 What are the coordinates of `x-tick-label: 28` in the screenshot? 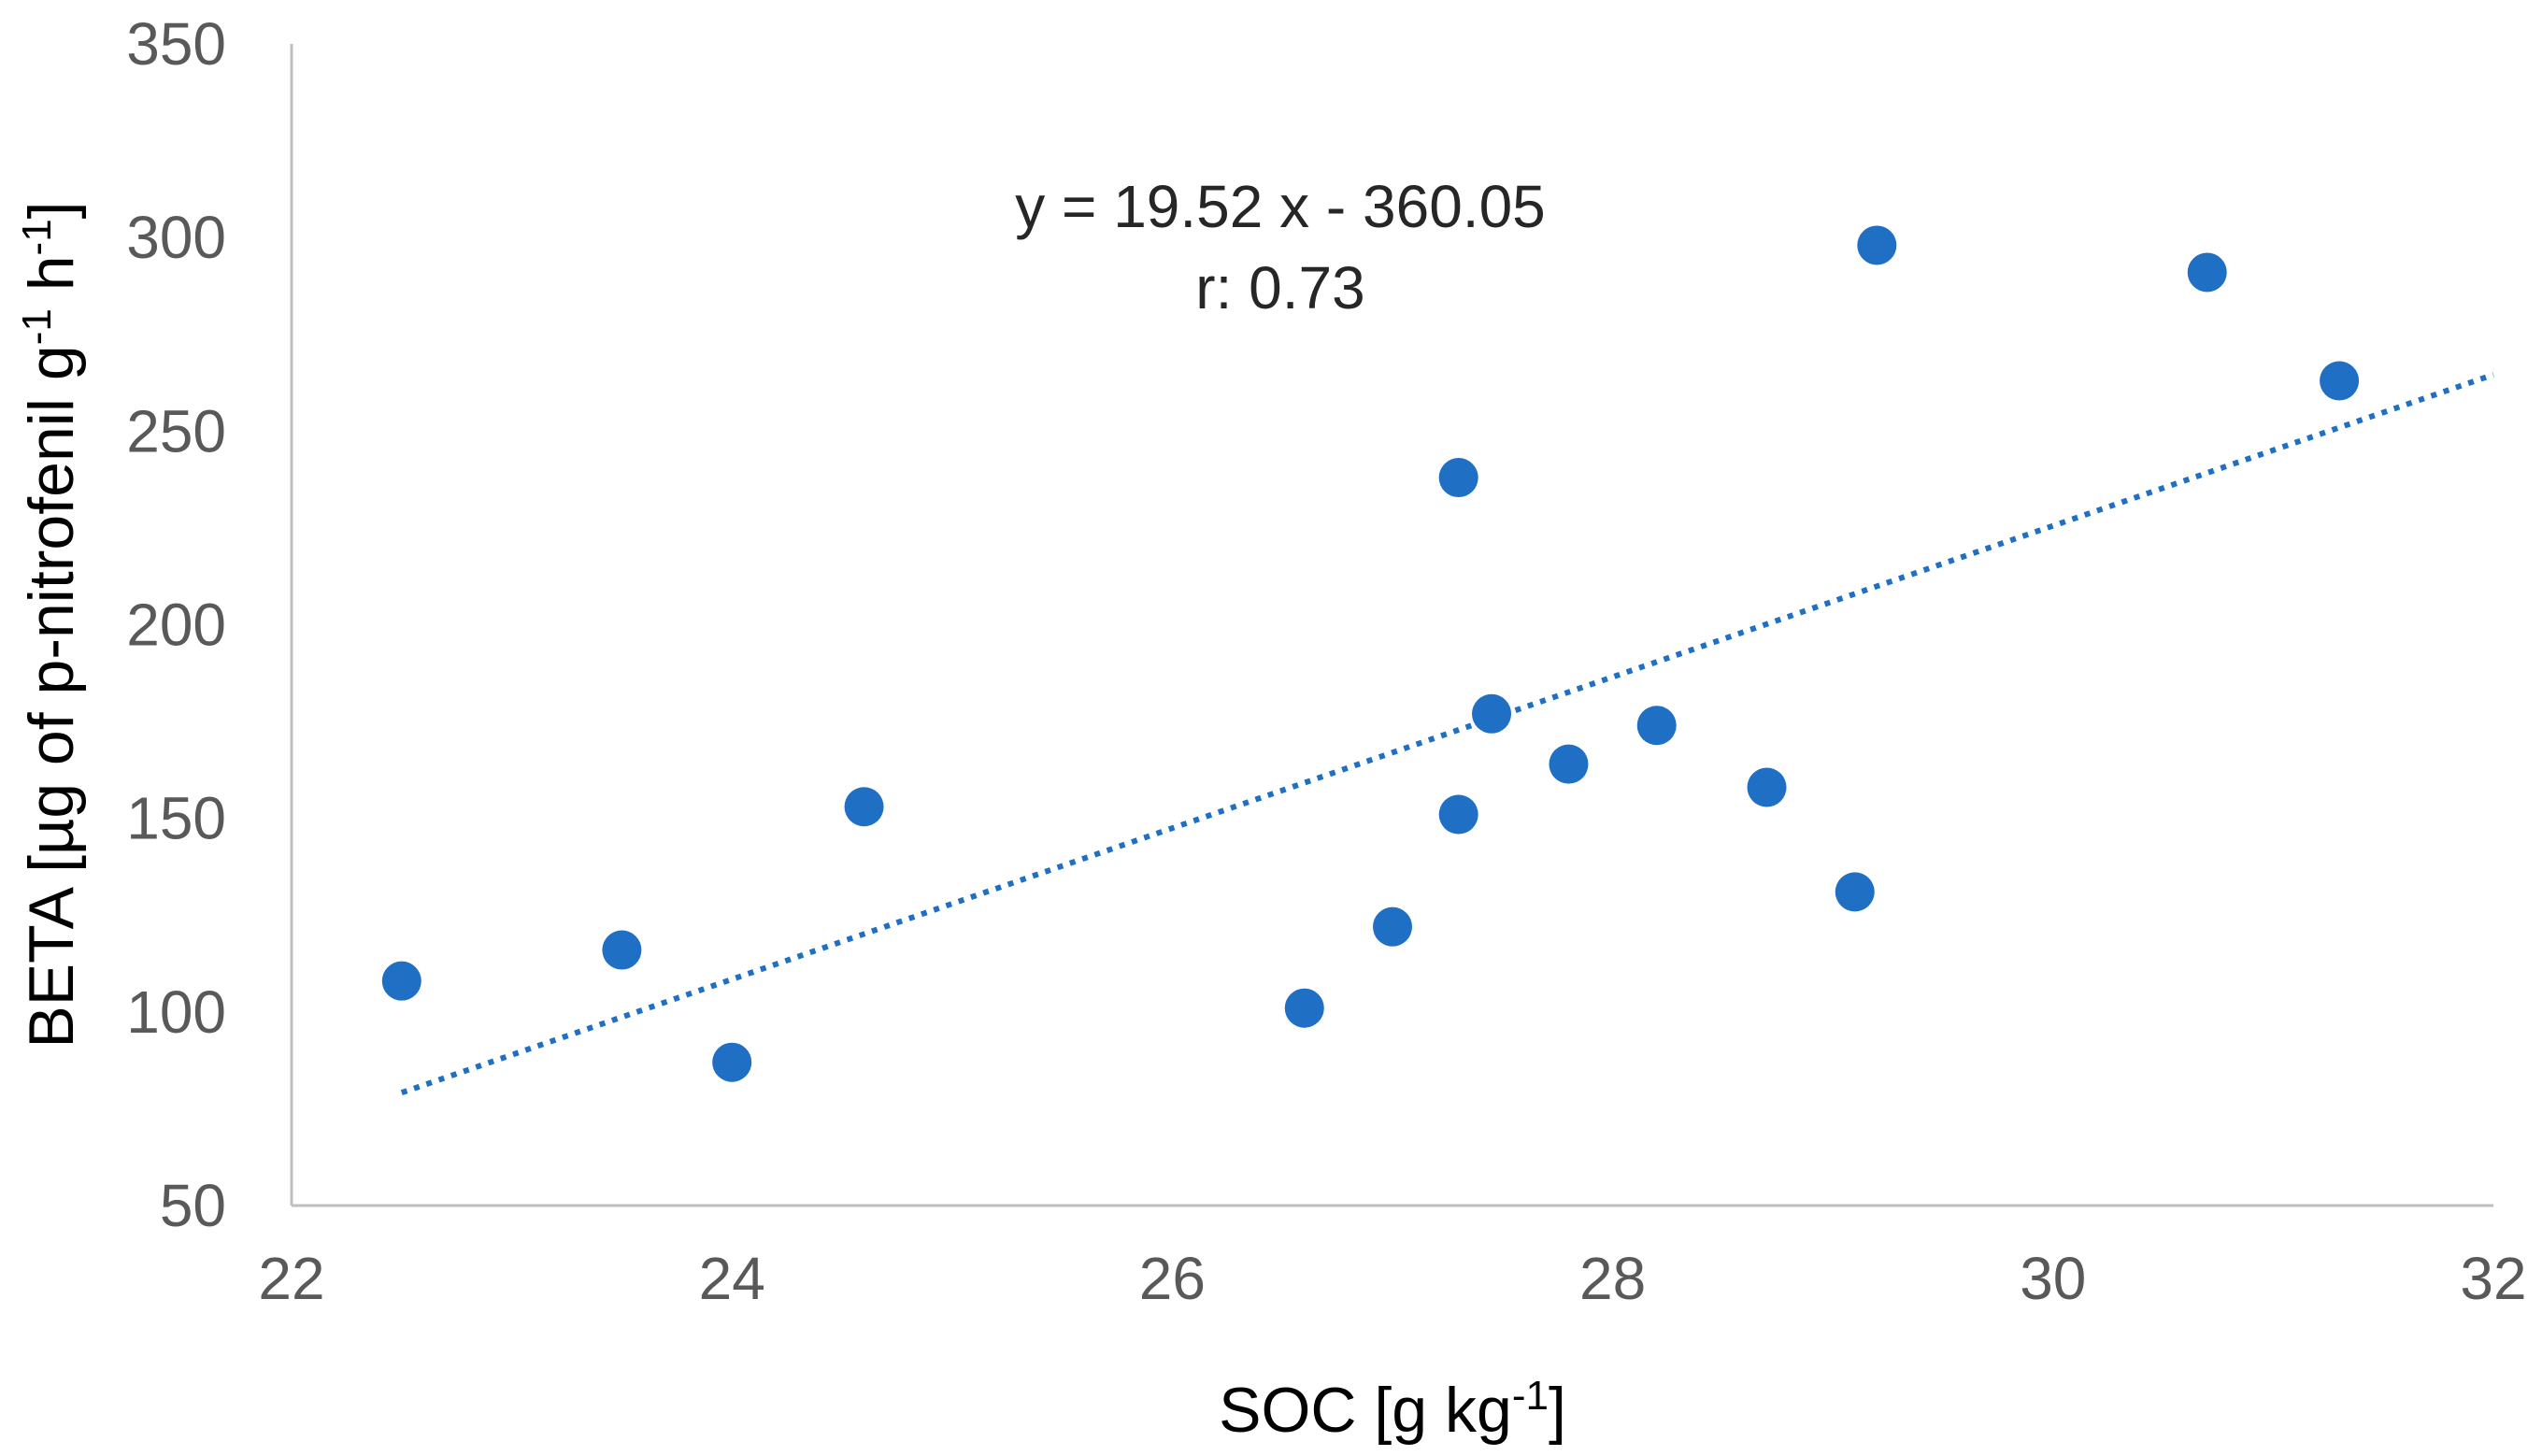 It's located at (1612, 1278).